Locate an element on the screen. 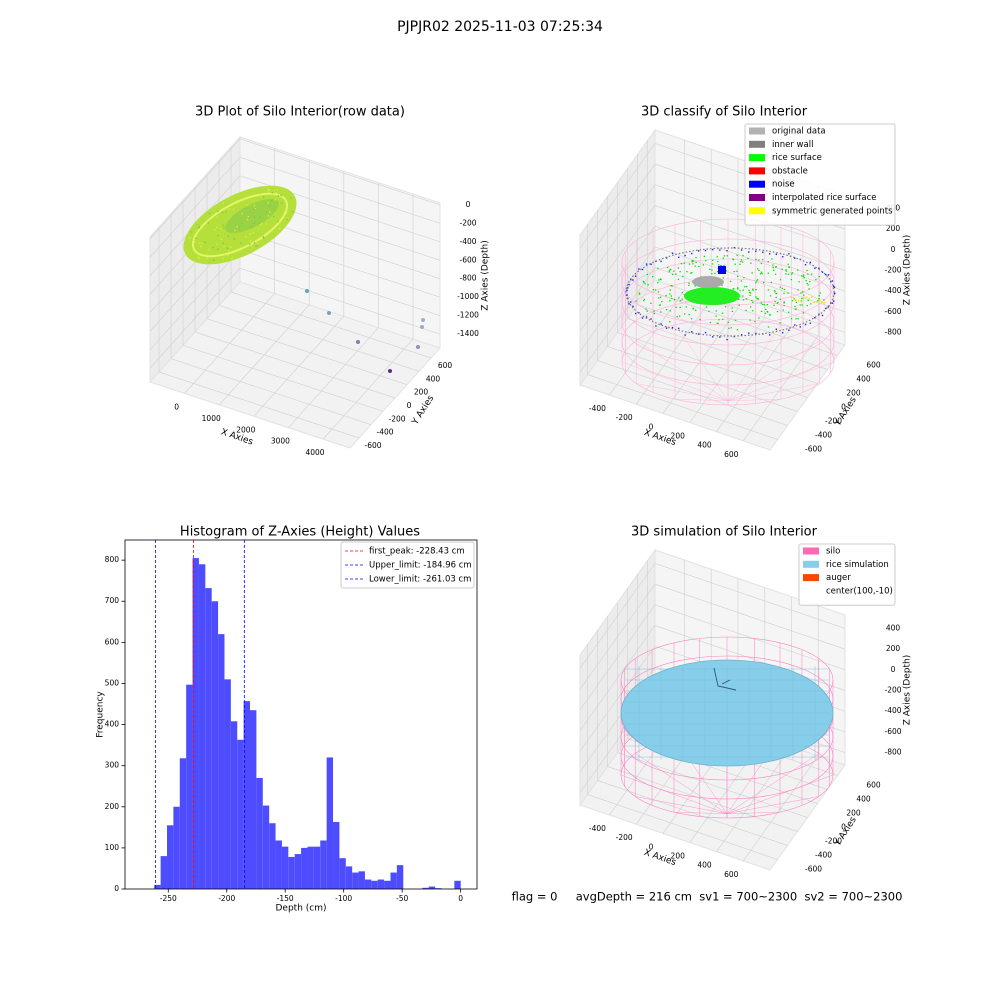 The width and height of the screenshot is (1000, 1000). y-tick-label: -600 is located at coordinates (372, 445).